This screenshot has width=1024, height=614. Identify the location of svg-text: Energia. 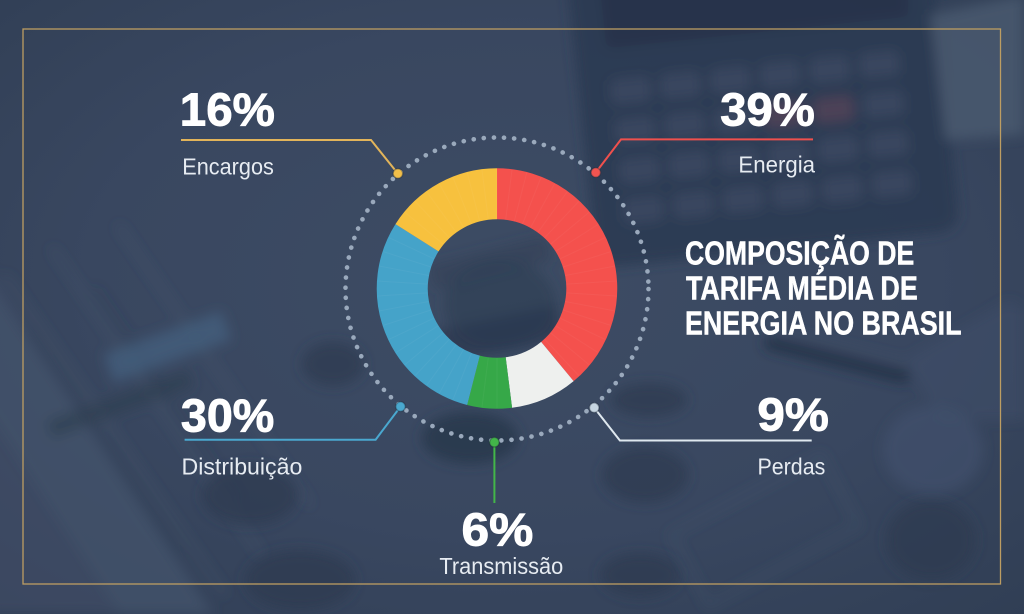
(776, 164).